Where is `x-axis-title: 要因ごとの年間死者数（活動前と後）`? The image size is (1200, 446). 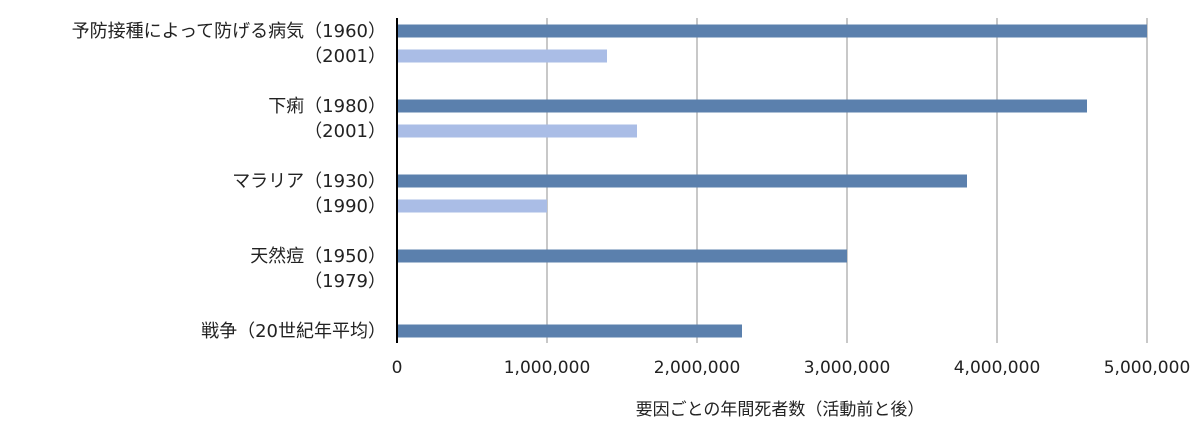 x-axis-title: 要因ごとの年間死者数（活動前と後） is located at coordinates (780, 410).